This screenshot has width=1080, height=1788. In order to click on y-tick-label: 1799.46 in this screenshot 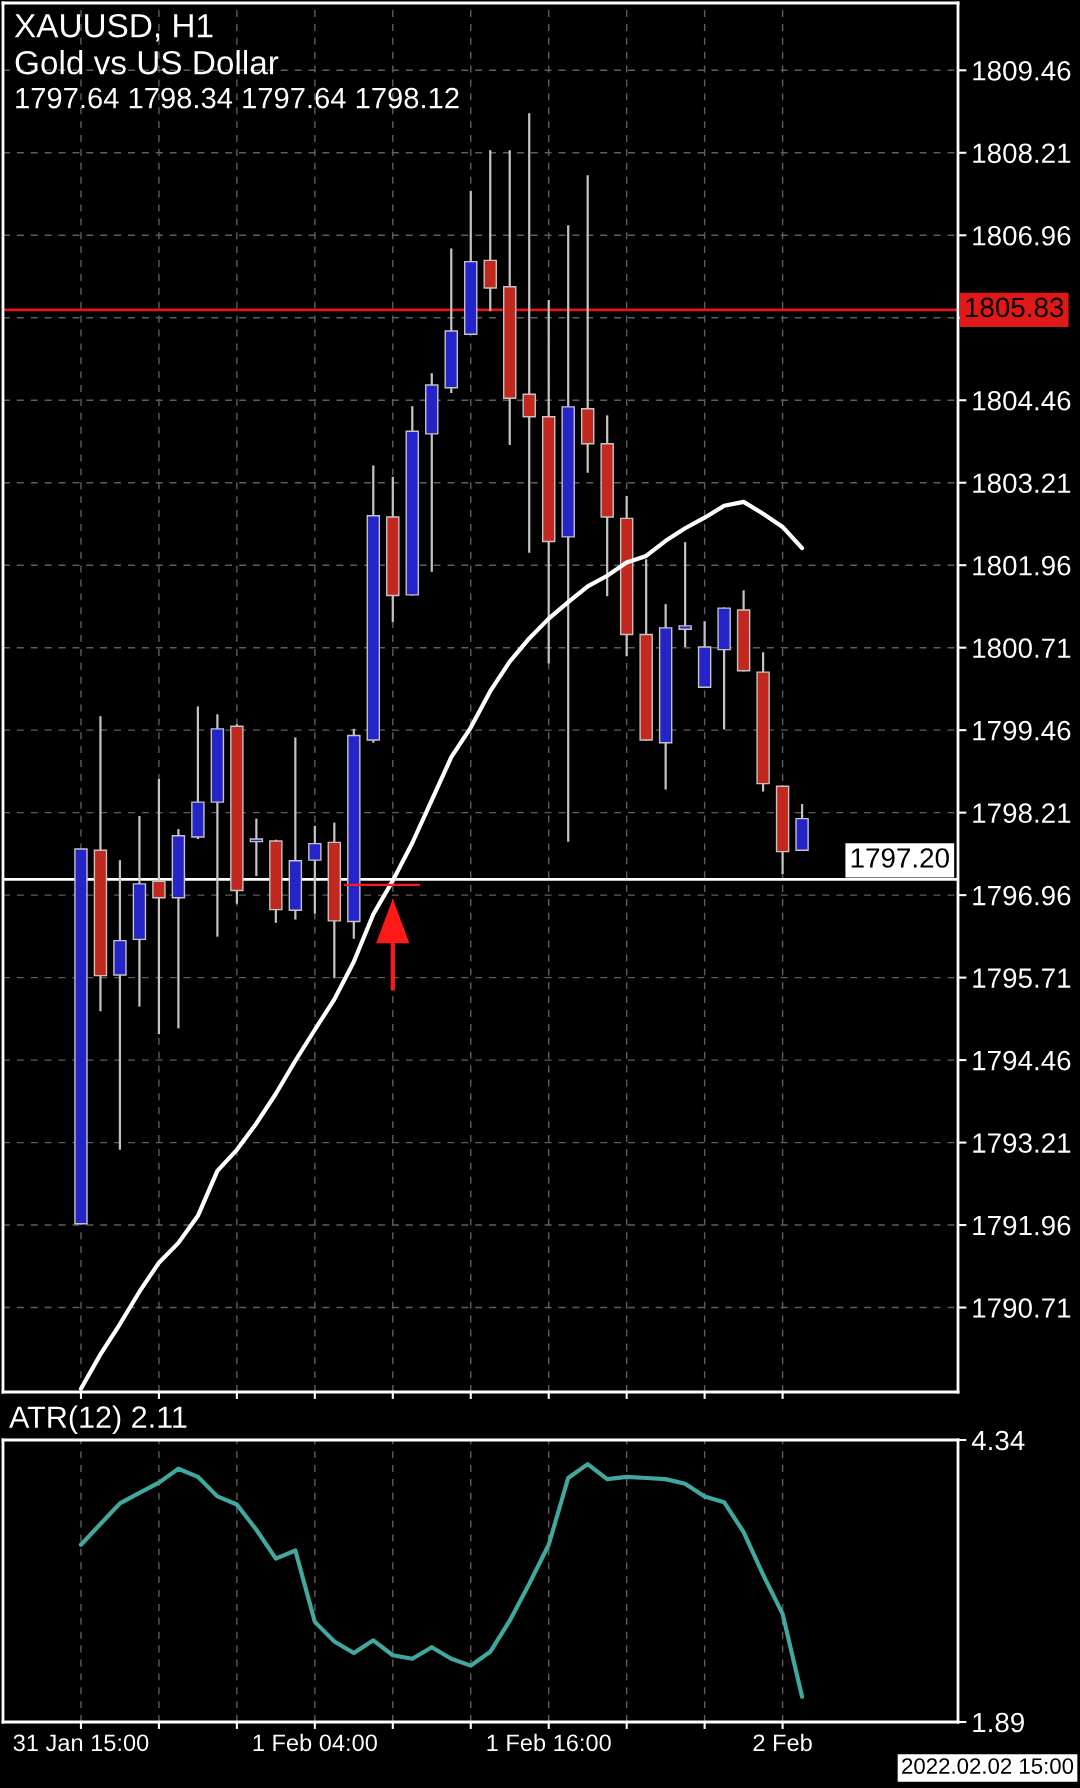, I will do `click(1022, 730)`.